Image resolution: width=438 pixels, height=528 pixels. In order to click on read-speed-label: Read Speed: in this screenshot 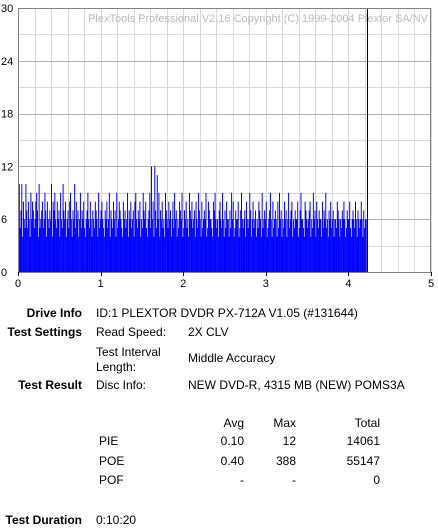, I will do `click(131, 332)`.